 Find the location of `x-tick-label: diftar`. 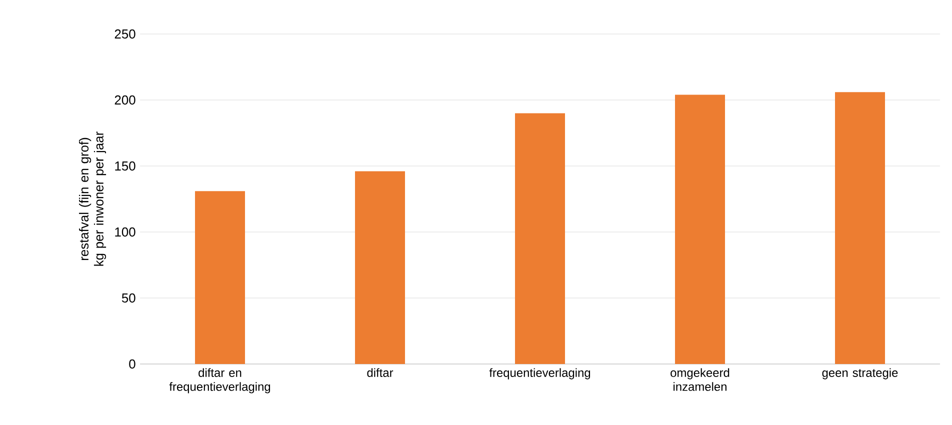

x-tick-label: diftar is located at coordinates (380, 372).